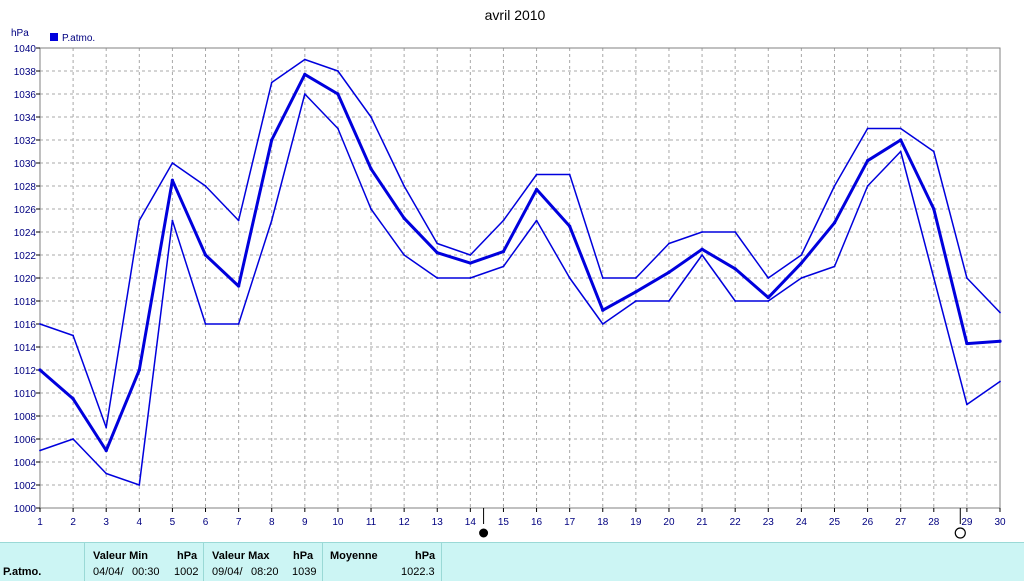 The image size is (1024, 581). Describe the element at coordinates (802, 522) in the screenshot. I see `x-tick-label: 24` at that location.